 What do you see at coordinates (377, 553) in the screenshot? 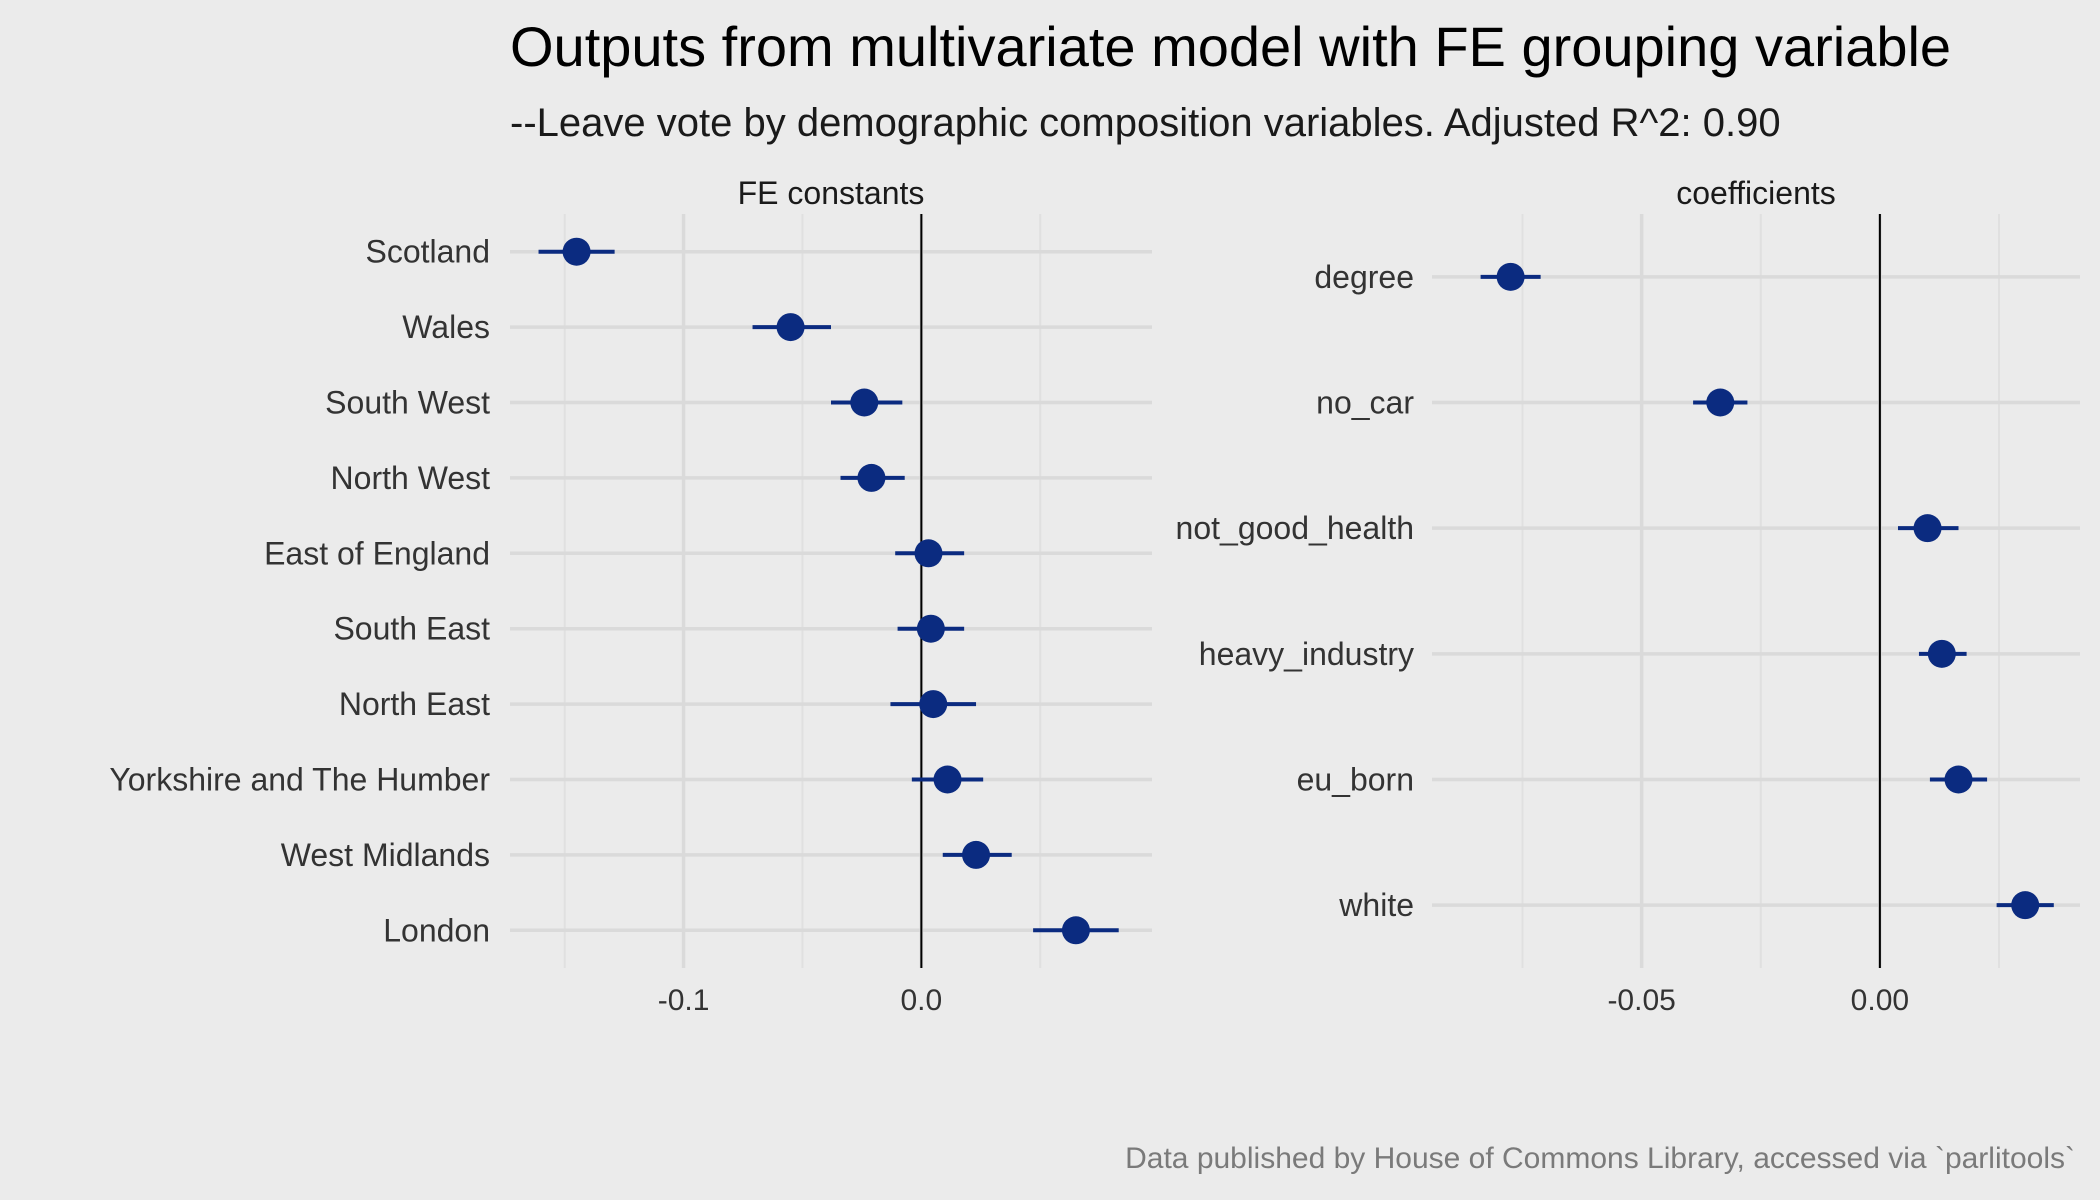
I see `y-tick-label: East of England` at bounding box center [377, 553].